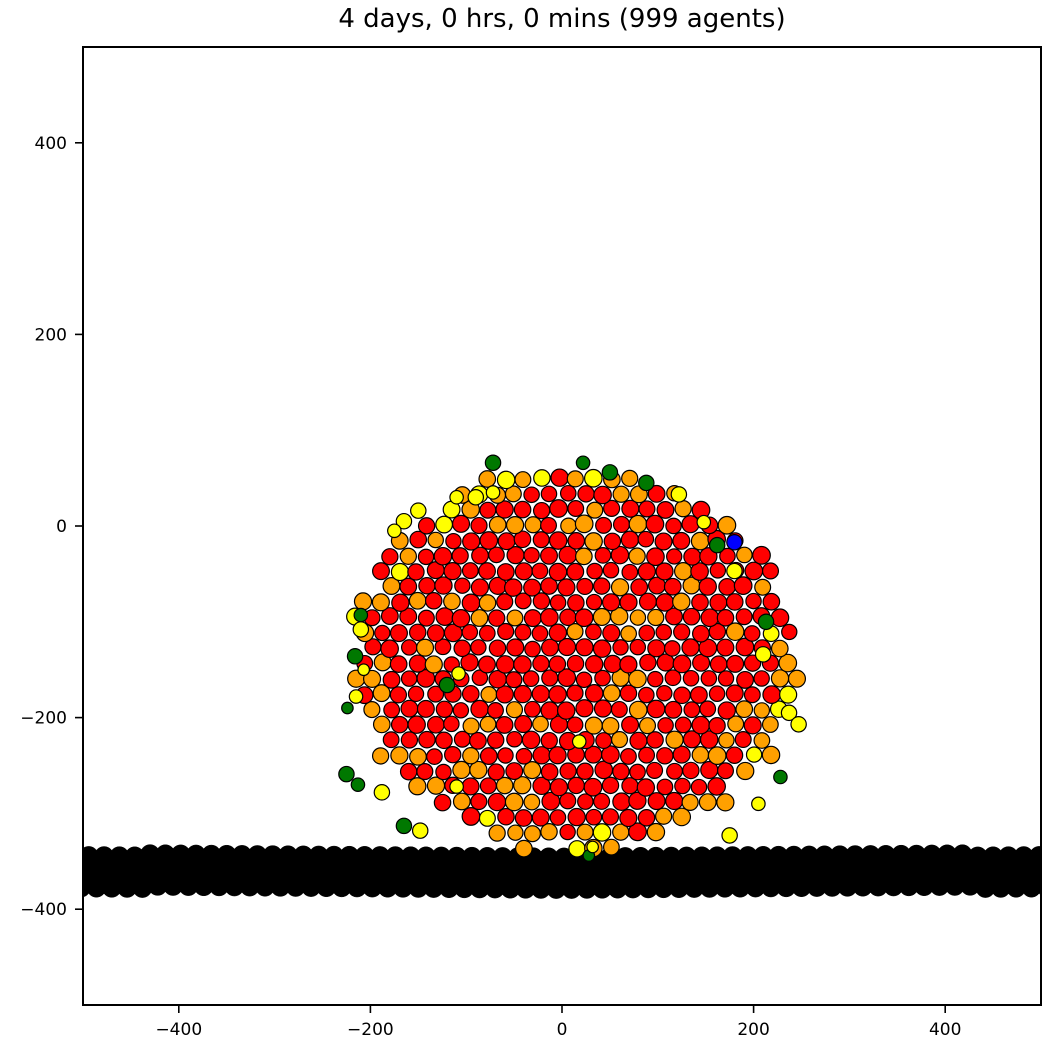 Image resolution: width=1062 pixels, height=1054 pixels. I want to click on x-tick-label: −200, so click(370, 1030).